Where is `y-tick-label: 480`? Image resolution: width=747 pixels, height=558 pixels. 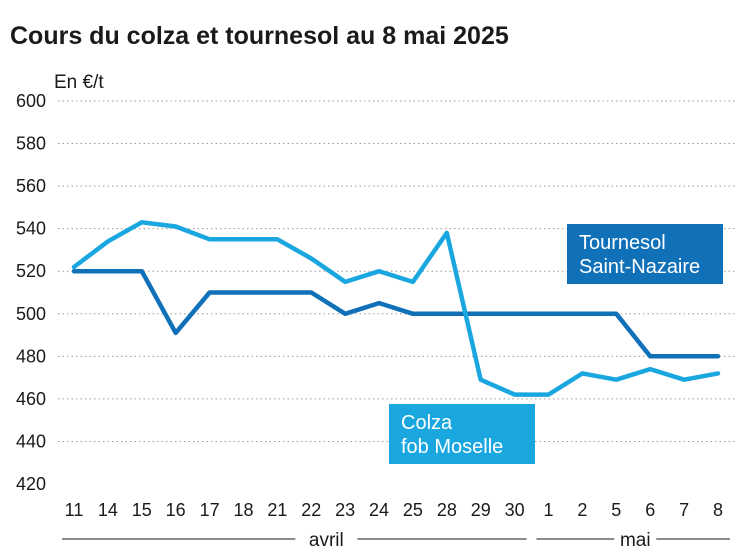 y-tick-label: 480 is located at coordinates (31, 356).